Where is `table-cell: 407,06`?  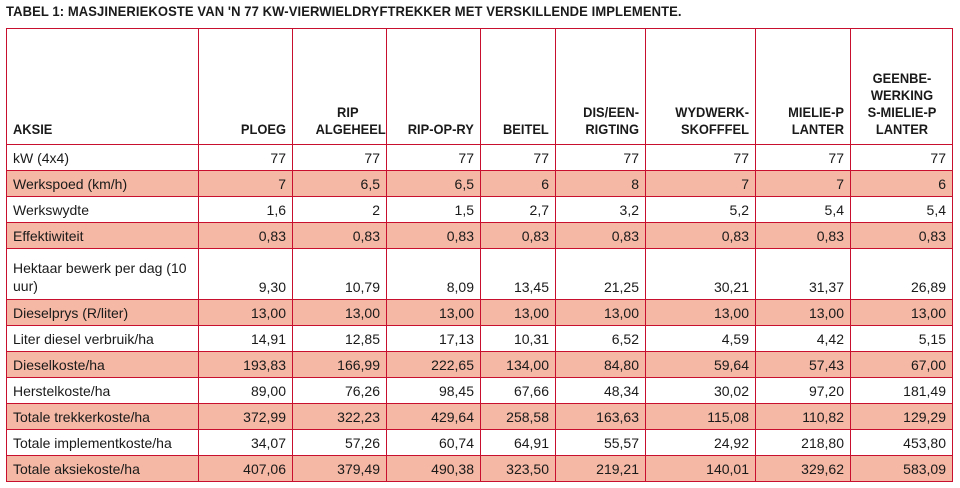
table-cell: 407,06 is located at coordinates (245, 468).